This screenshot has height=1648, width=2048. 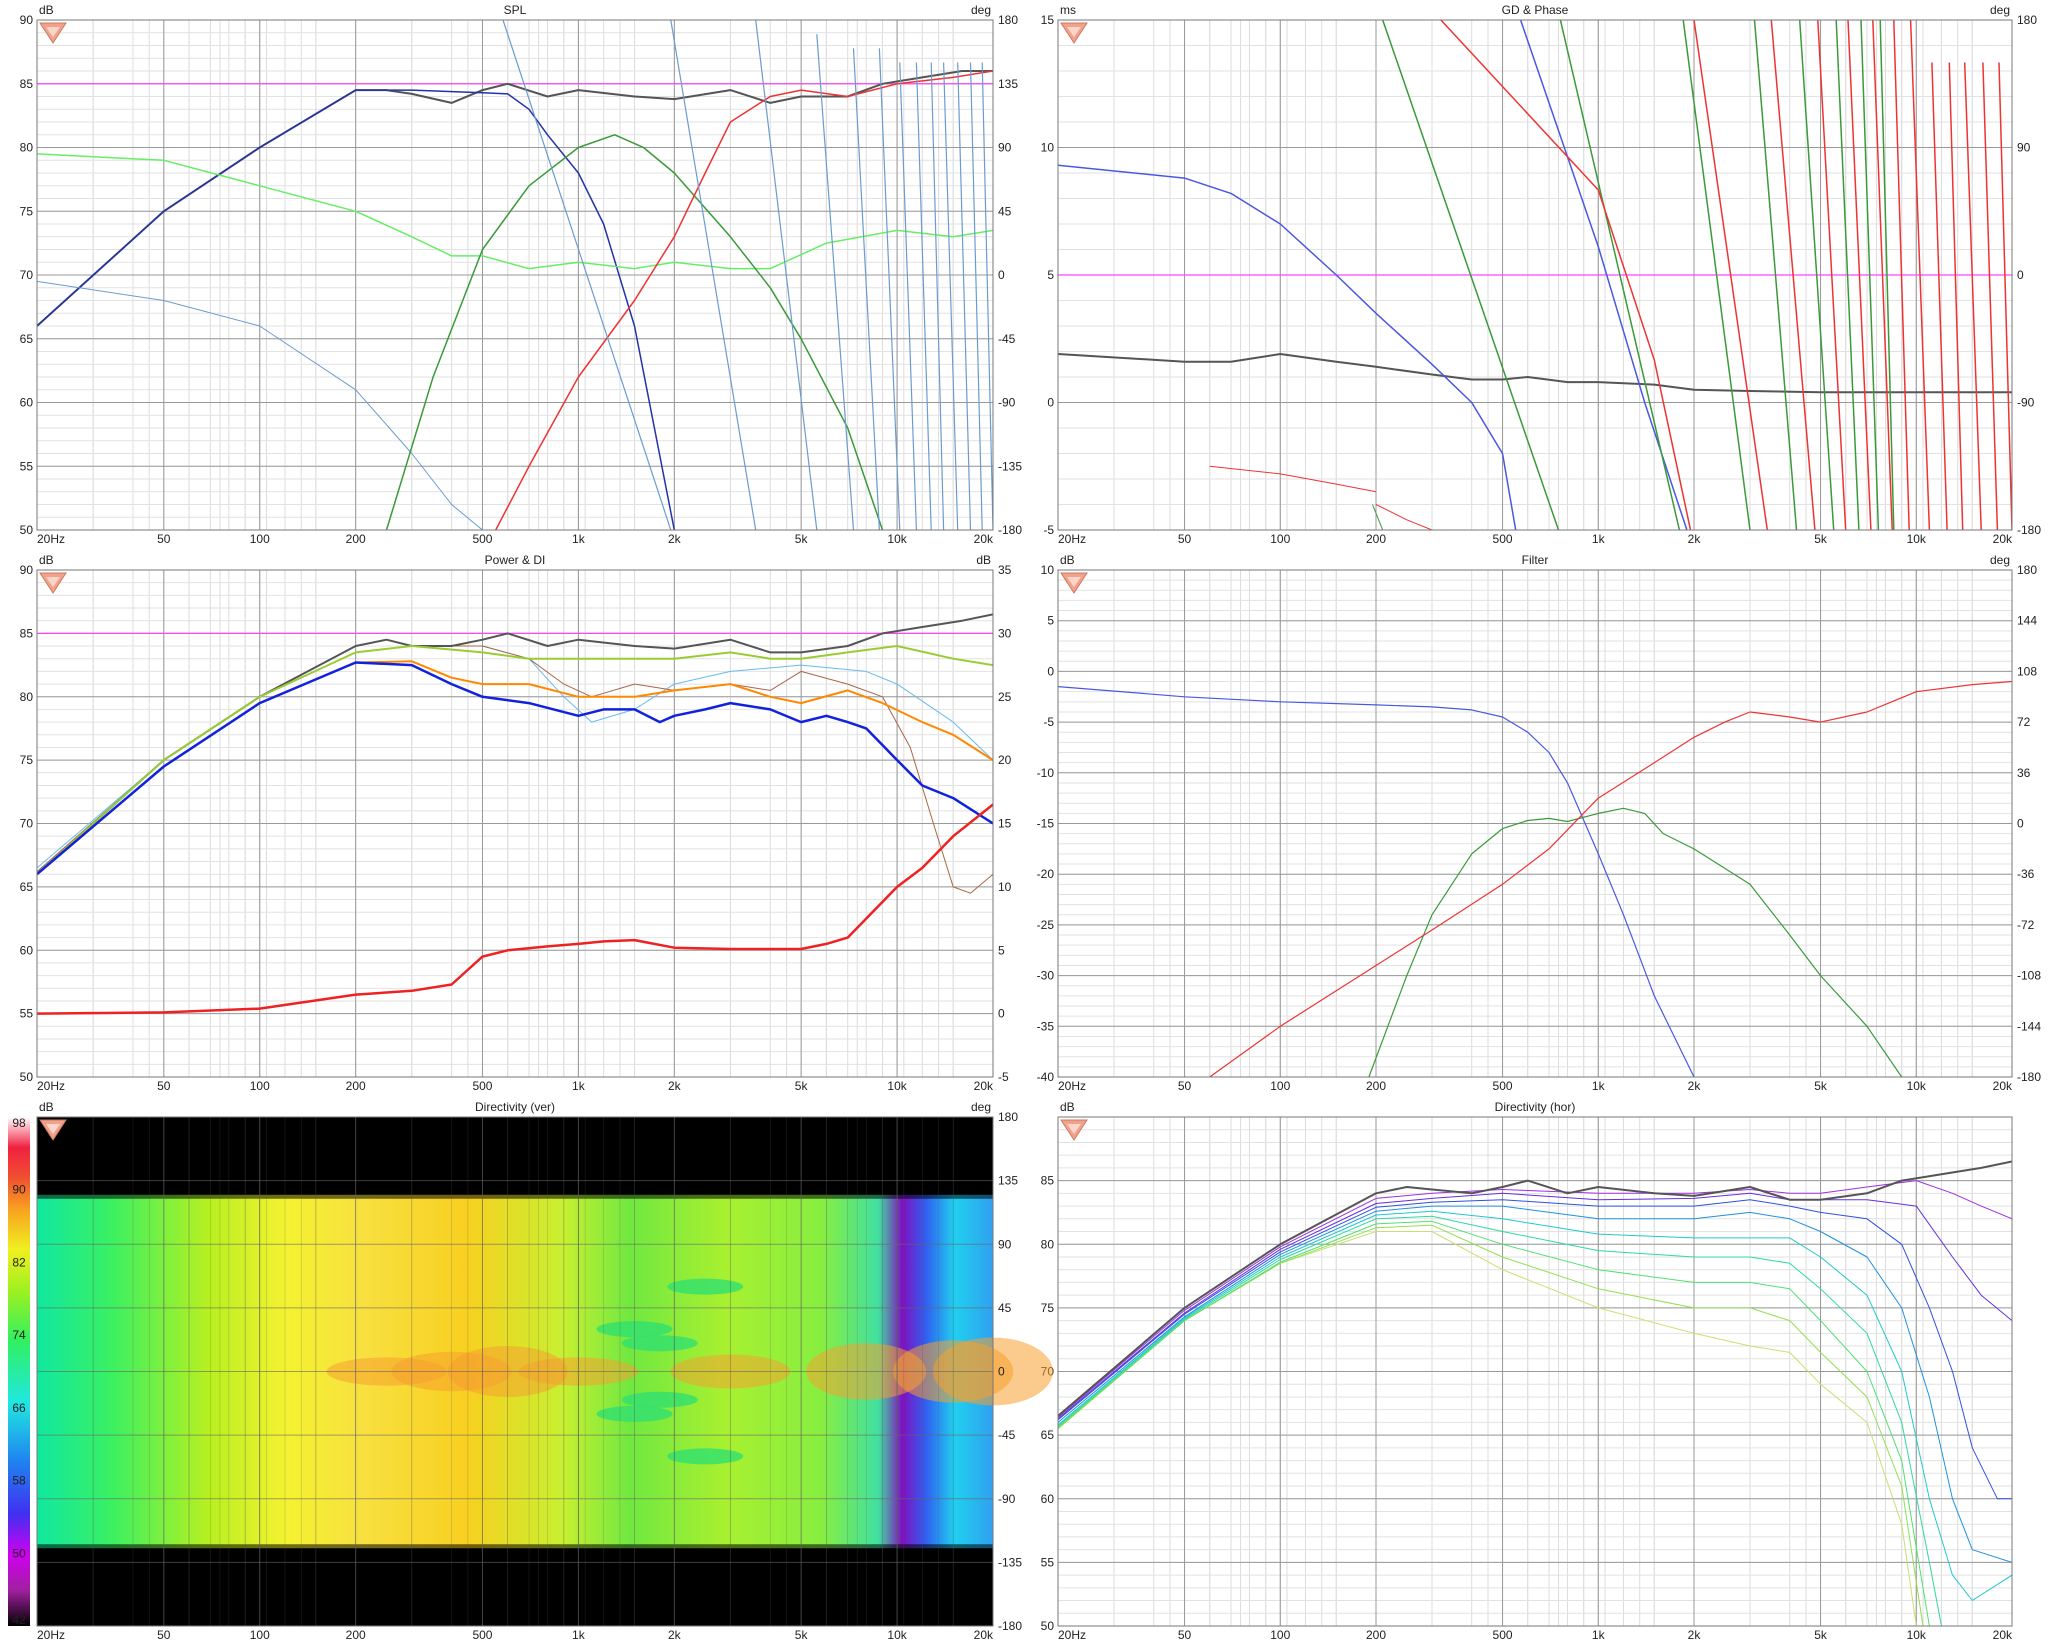 What do you see at coordinates (1046, 824) in the screenshot?
I see `y-tick-label: -15` at bounding box center [1046, 824].